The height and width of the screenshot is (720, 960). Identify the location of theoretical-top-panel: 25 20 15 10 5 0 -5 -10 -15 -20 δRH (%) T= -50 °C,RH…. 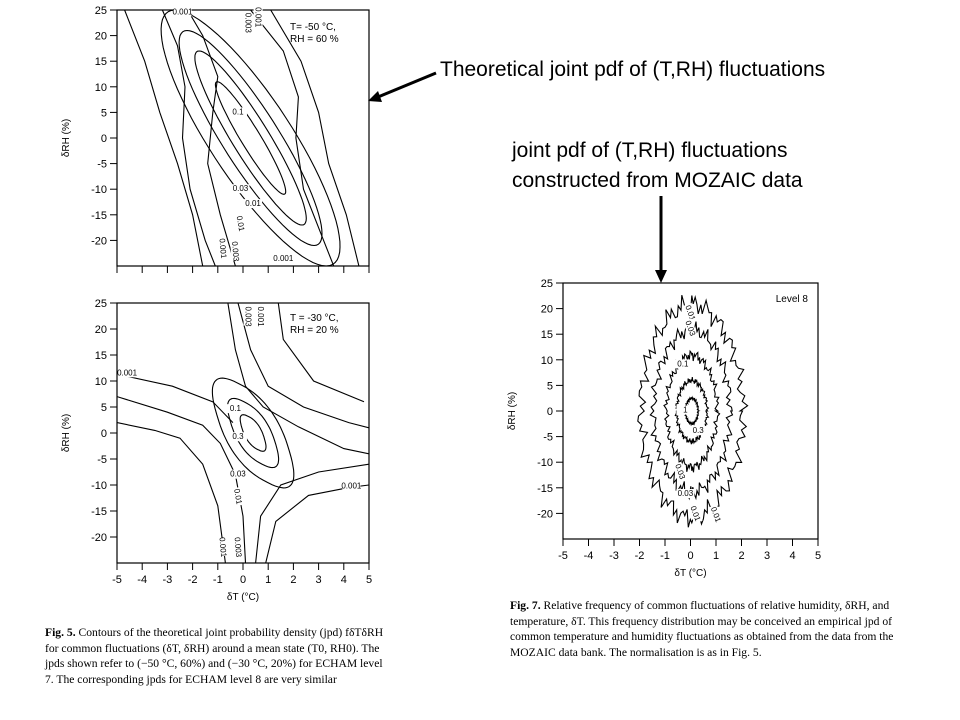
(215, 139).